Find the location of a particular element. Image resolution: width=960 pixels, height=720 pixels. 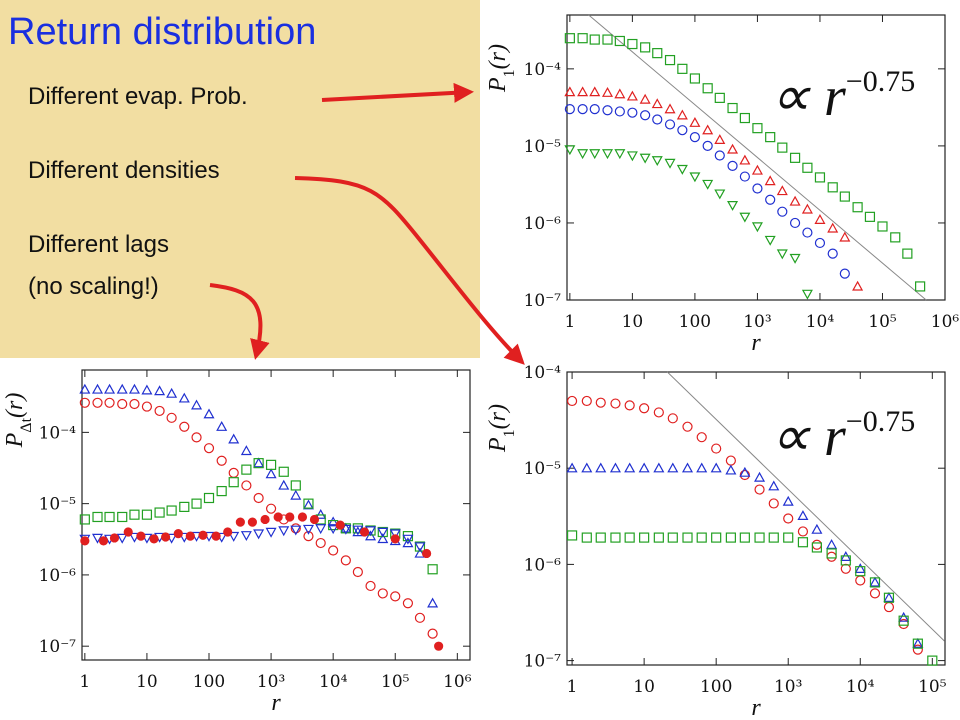

x-axis-label: r is located at coordinates (756, 707).